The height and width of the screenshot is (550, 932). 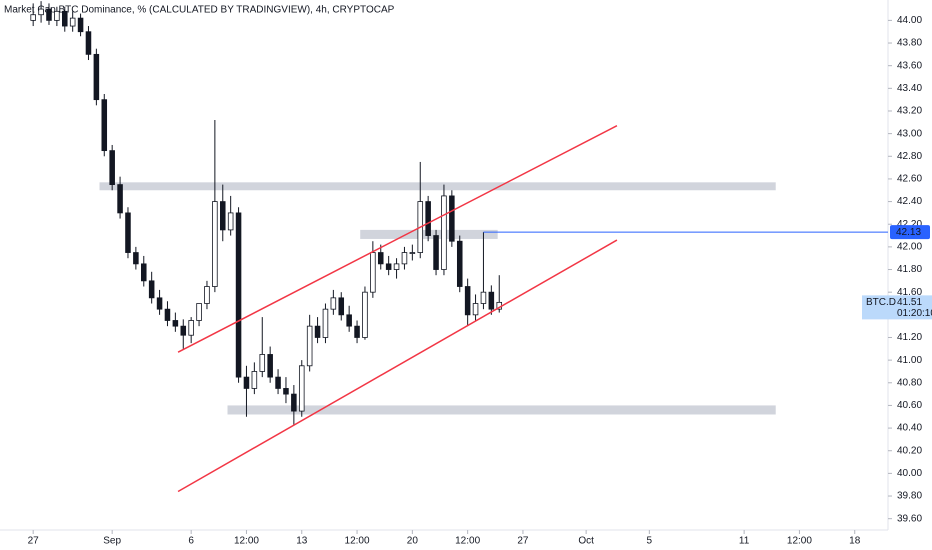 I want to click on y-tick-label: 39.60, so click(x=909, y=518).